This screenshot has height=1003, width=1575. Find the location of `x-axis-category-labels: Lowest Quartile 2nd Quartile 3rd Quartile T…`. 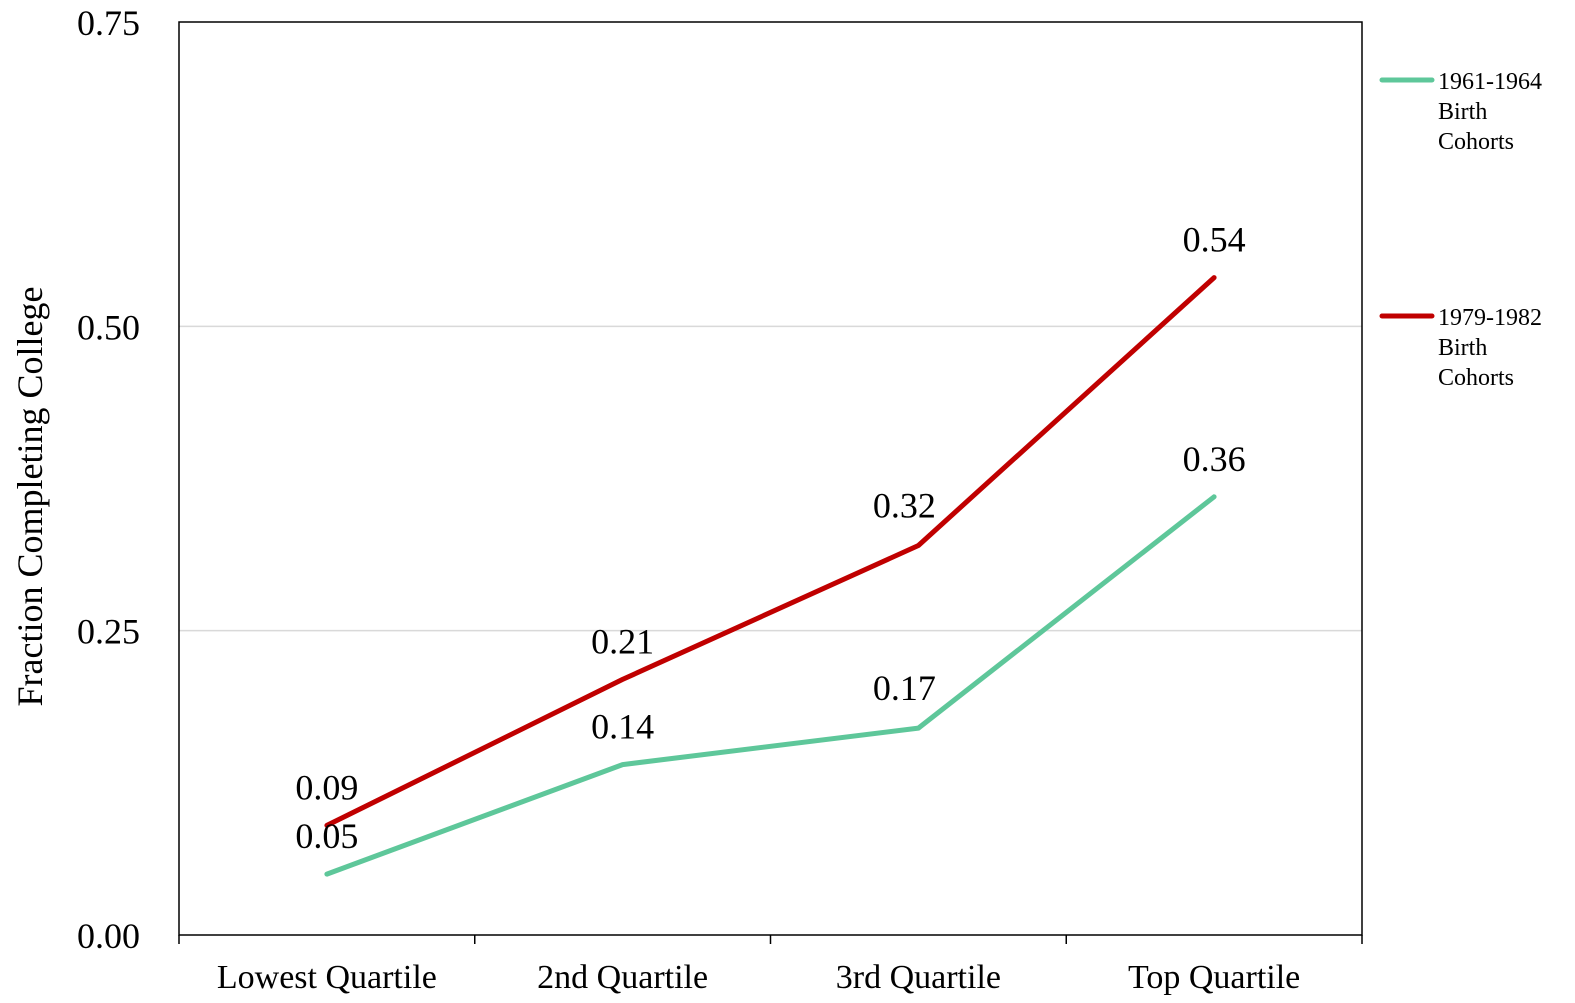

x-axis-category-labels: Lowest Quartile 2nd Quartile 3rd Quartile T… is located at coordinates (758, 977).